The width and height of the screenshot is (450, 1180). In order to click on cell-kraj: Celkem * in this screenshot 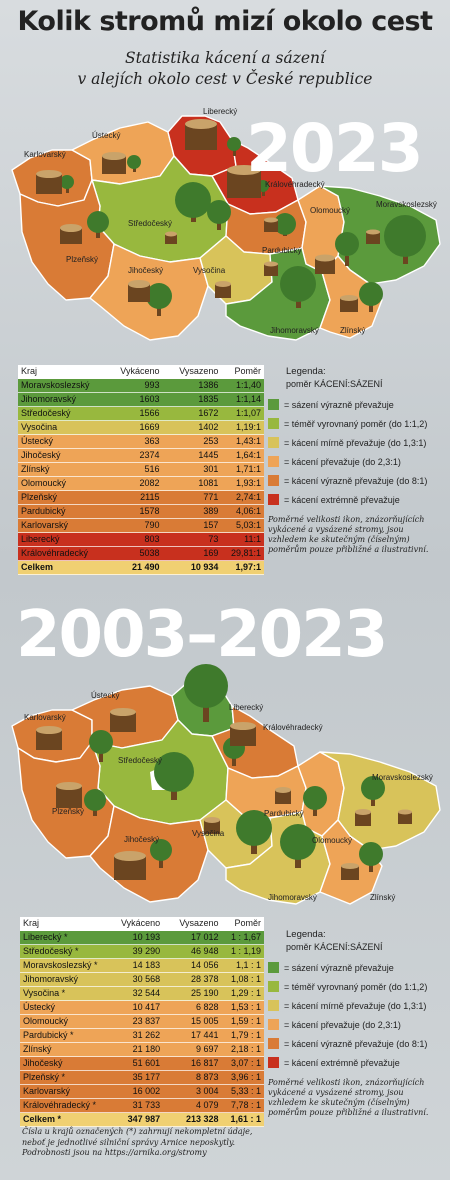, I will do `click(64, 1119)`.